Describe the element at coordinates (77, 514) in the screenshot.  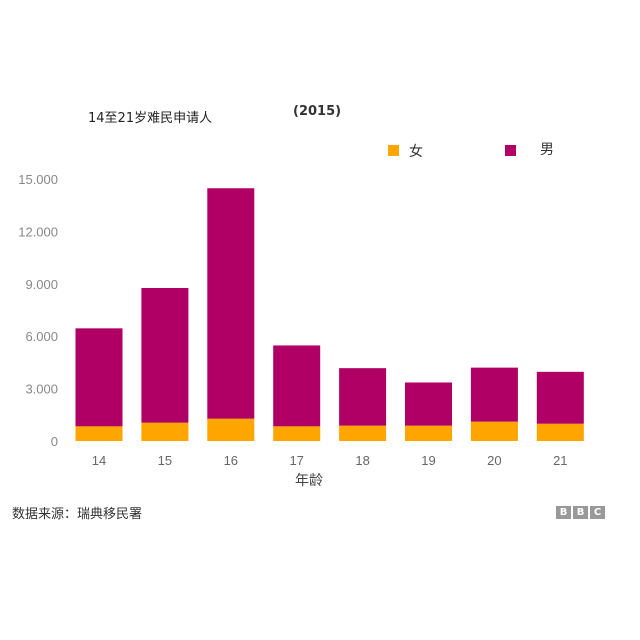
I see `source-note: 数据来源：瑞典移民署` at that location.